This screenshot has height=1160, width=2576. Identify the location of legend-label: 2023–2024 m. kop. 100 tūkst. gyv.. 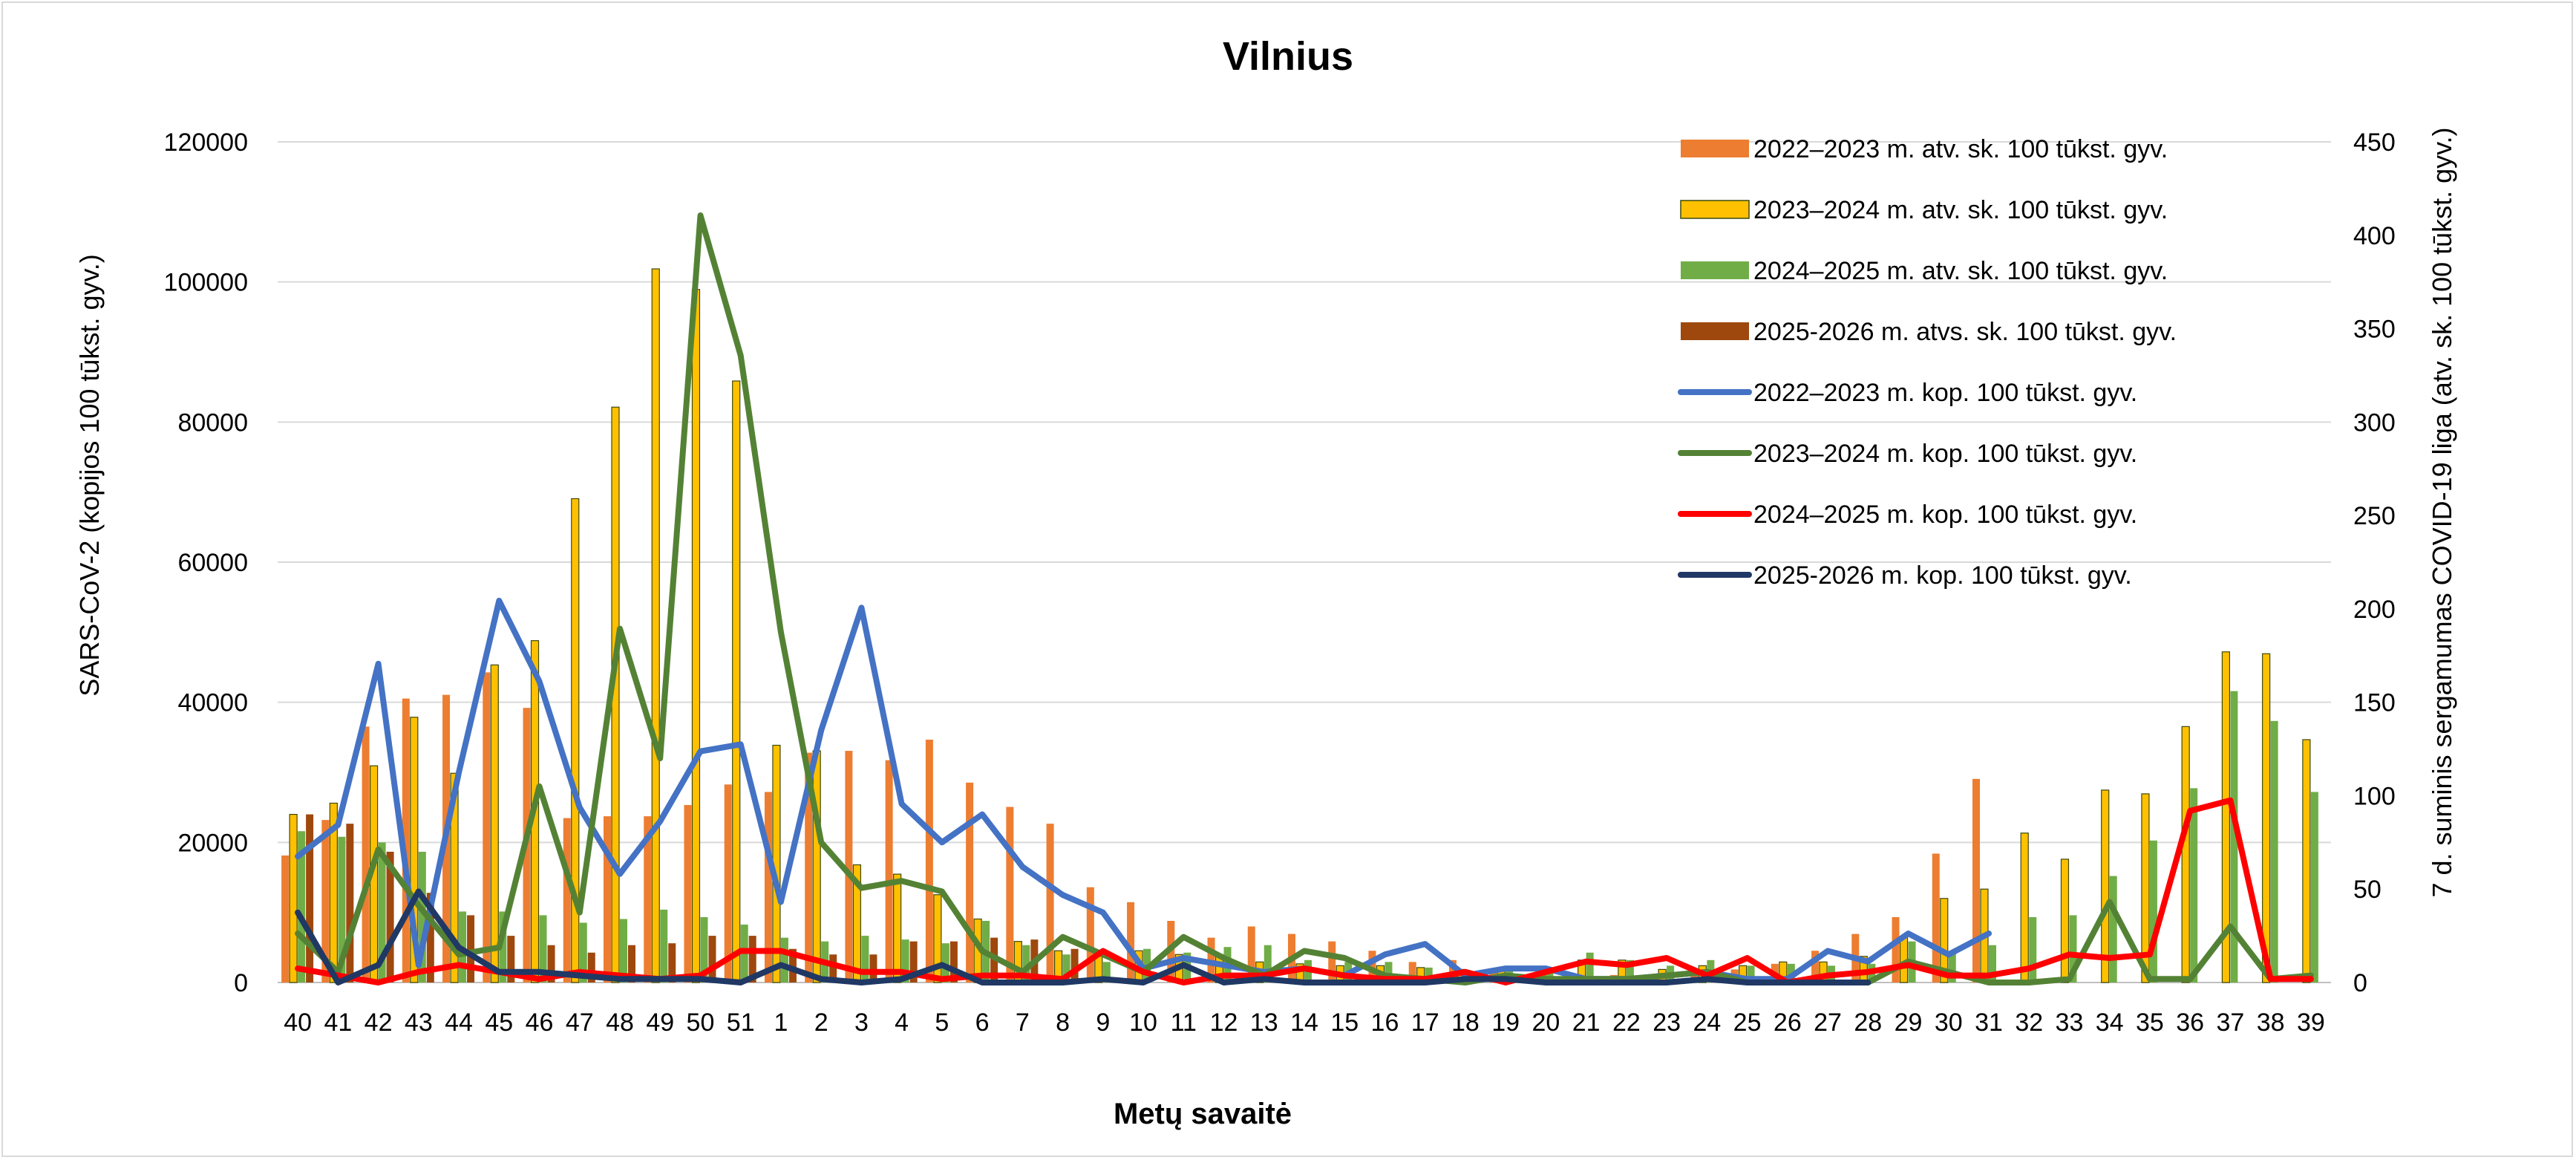
(1945, 454).